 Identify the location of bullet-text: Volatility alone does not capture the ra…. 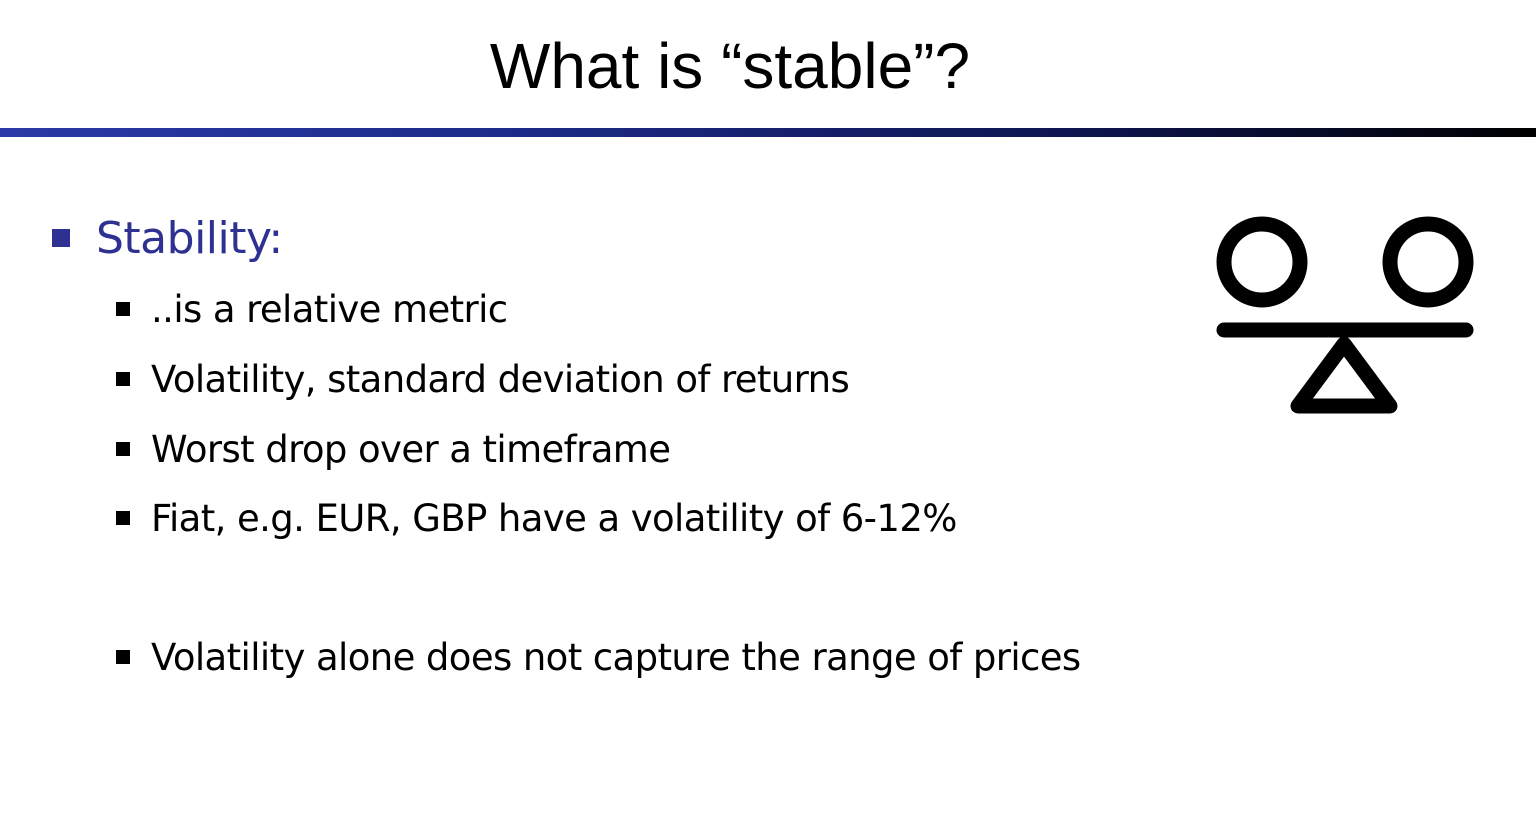
(616, 657).